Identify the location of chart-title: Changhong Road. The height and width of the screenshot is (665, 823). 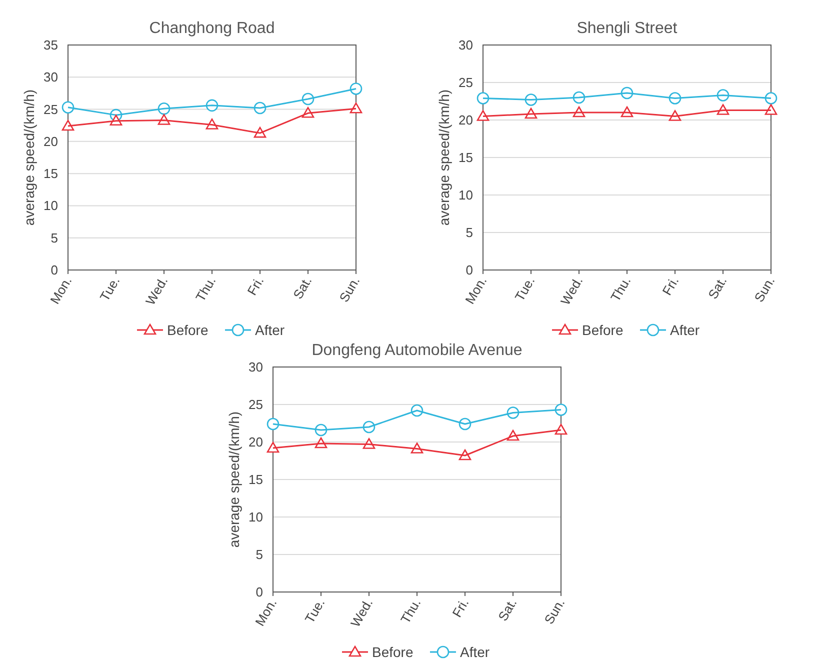
(212, 28).